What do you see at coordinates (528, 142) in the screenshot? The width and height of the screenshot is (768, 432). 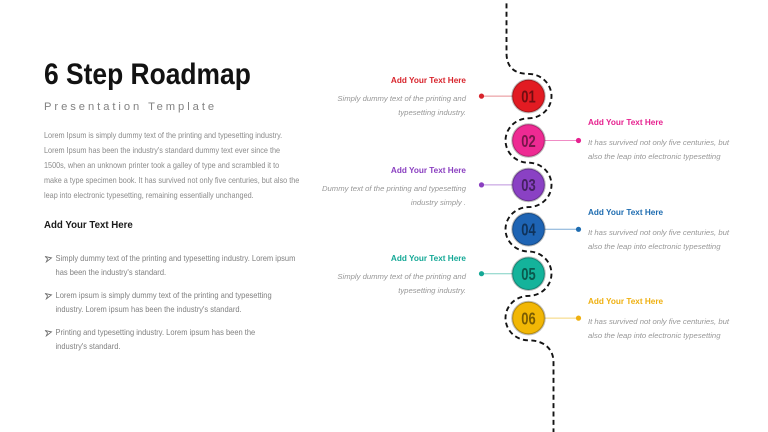 I see `svg-text: 02` at bounding box center [528, 142].